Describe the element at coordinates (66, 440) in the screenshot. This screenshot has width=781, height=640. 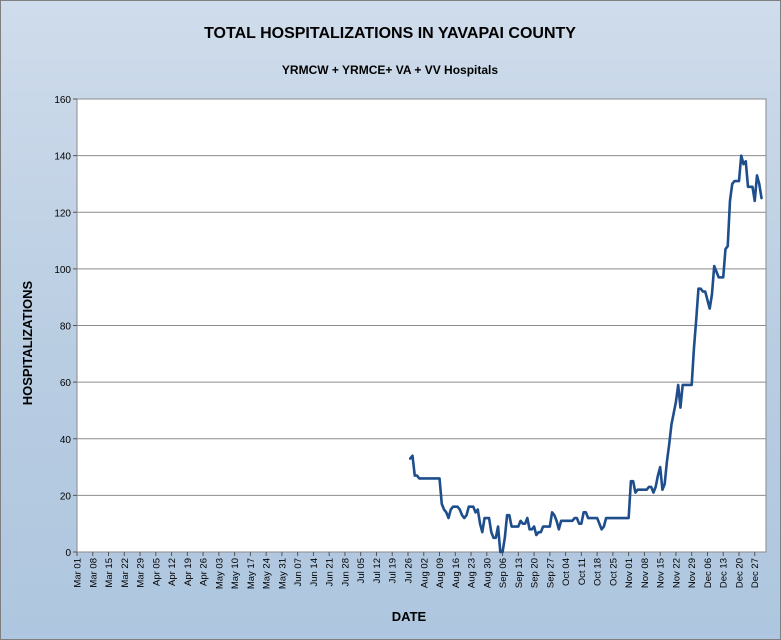
I see `y-tick-label: 40` at that location.